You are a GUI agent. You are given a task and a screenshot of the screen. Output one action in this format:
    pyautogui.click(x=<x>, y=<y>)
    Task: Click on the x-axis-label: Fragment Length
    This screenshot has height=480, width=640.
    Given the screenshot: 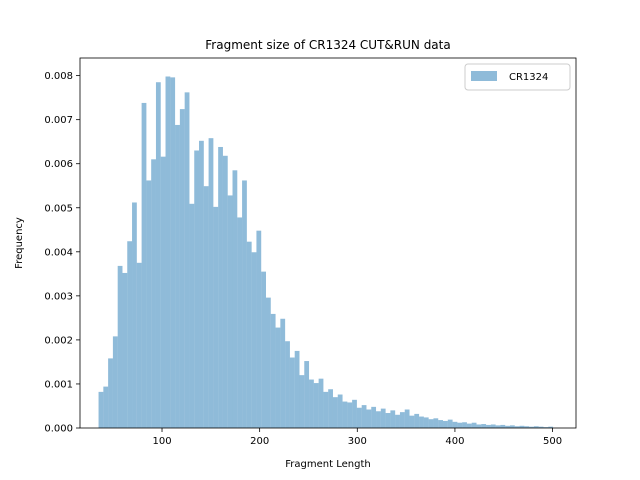 What is the action you would take?
    pyautogui.click(x=327, y=464)
    